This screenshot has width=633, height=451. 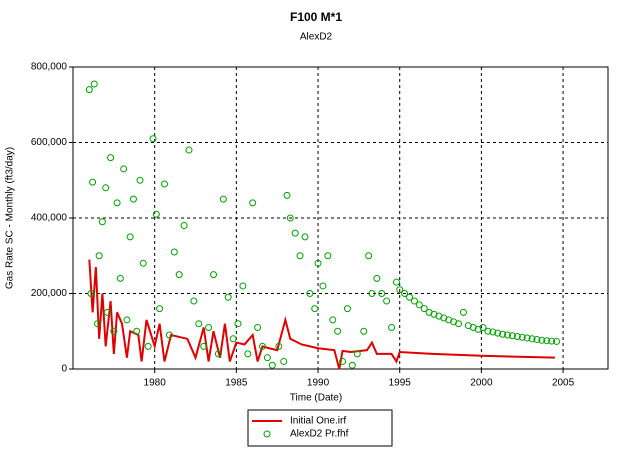 I want to click on x-tick-label: 1990, so click(x=318, y=383).